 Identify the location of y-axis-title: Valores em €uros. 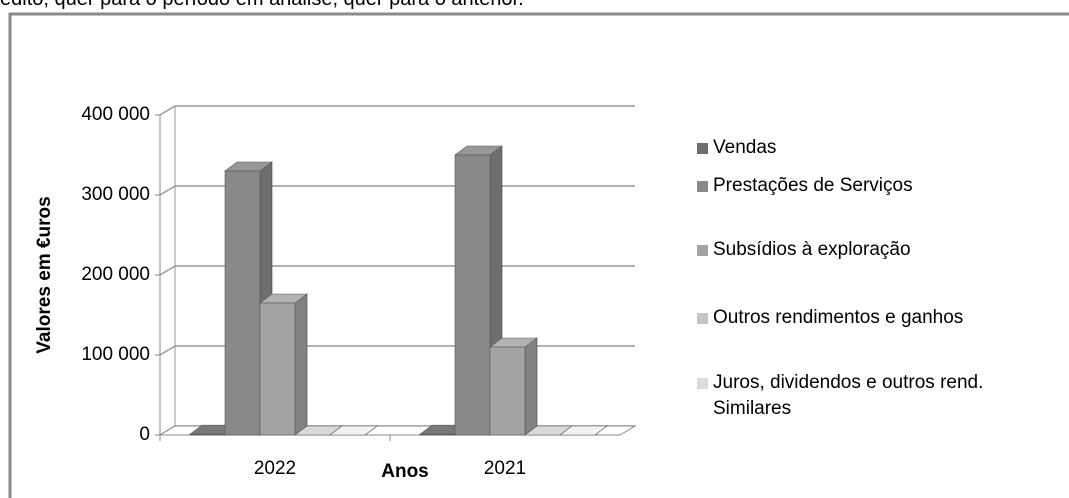
(44, 274).